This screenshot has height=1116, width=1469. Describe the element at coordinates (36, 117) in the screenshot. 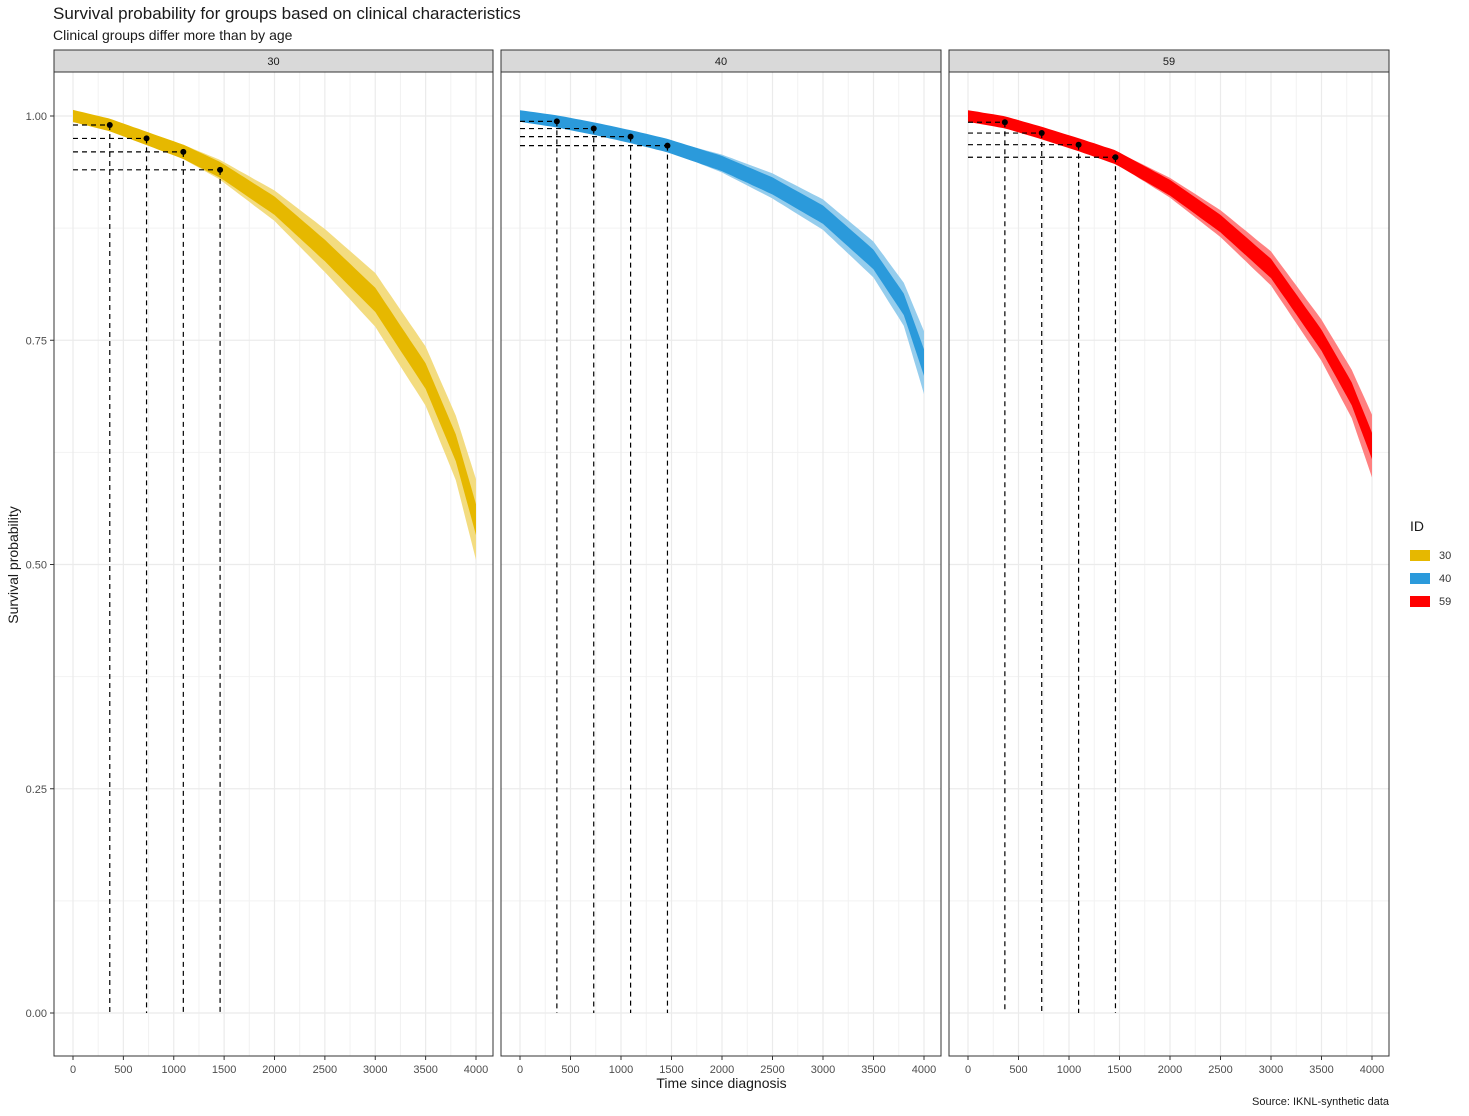

I see `y-tick-label: 1.00` at that location.